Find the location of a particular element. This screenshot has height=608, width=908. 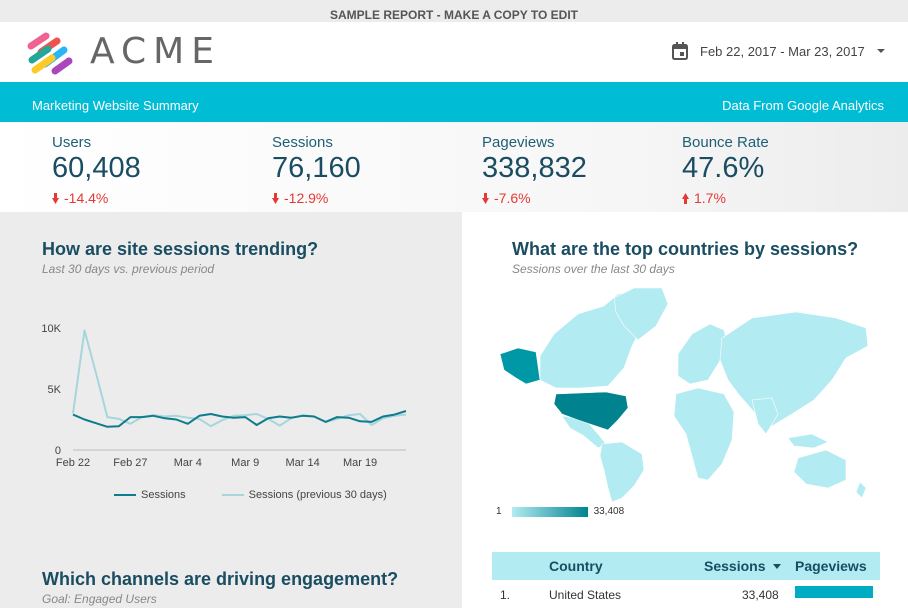

kpi-value: 60,408 is located at coordinates (96, 168).